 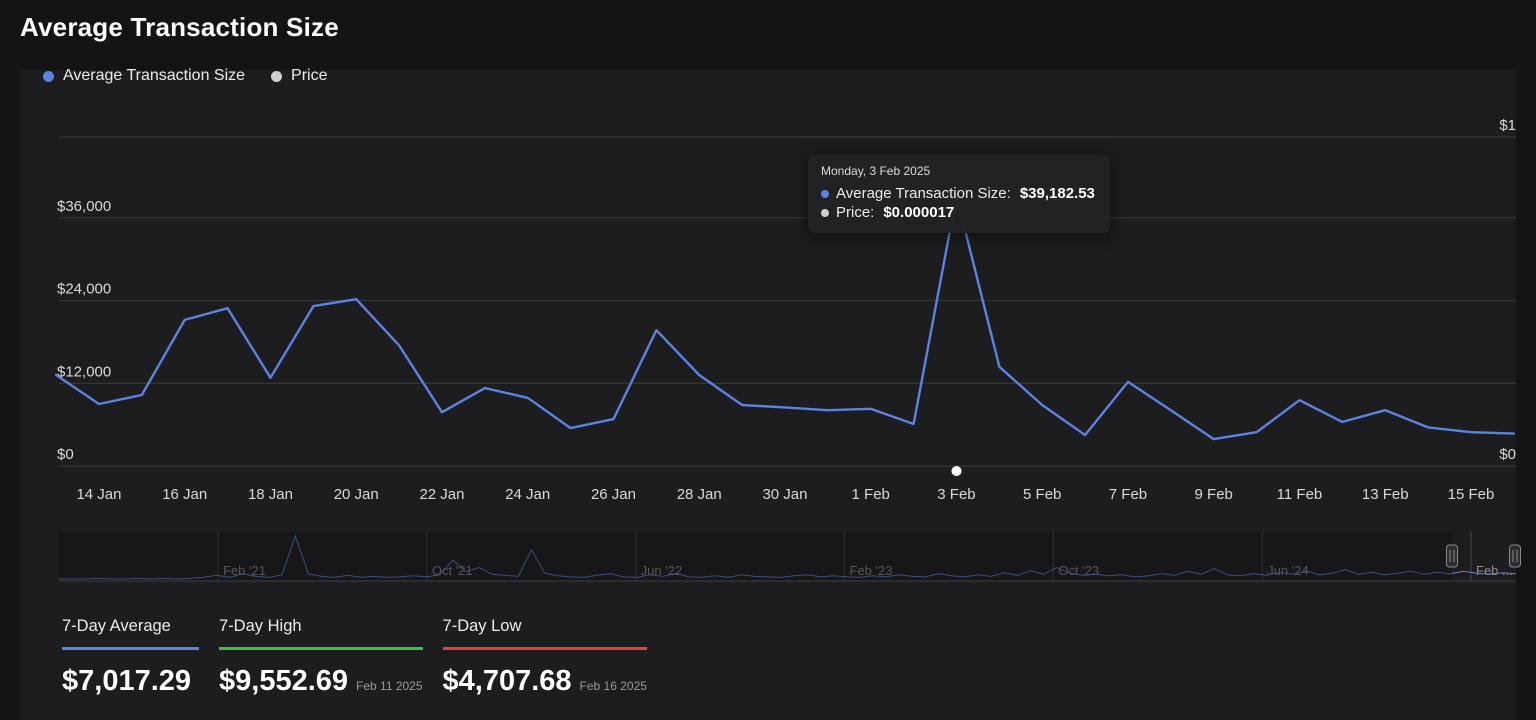 I want to click on stat-label-7day-low: 7-Day Low, so click(x=544, y=633).